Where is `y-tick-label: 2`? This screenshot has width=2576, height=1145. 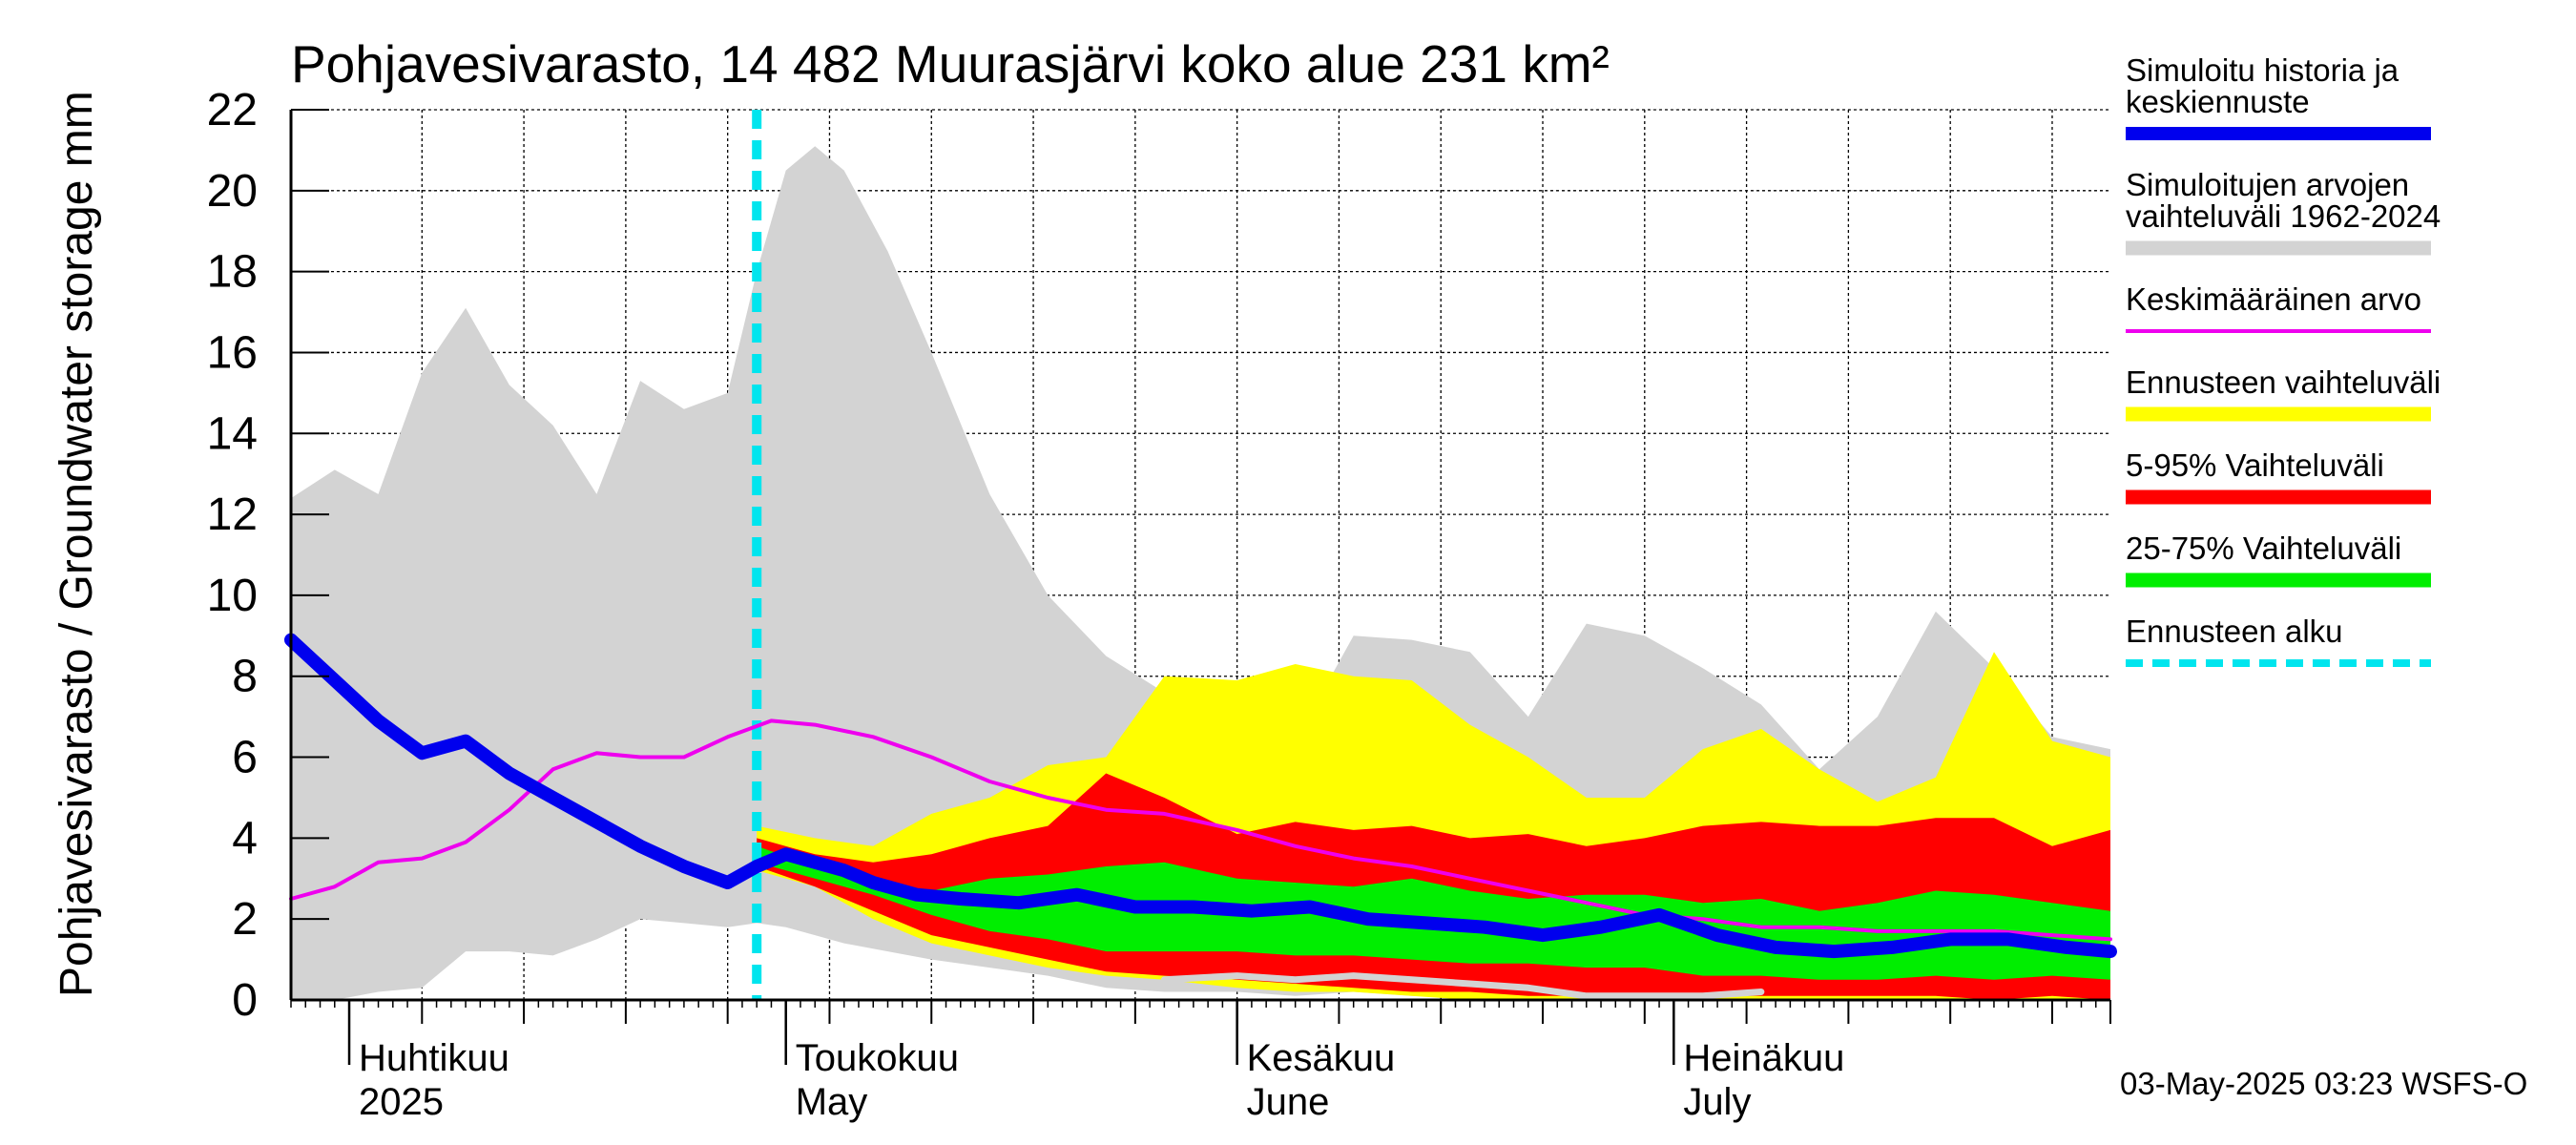 y-tick-label: 2 is located at coordinates (245, 920).